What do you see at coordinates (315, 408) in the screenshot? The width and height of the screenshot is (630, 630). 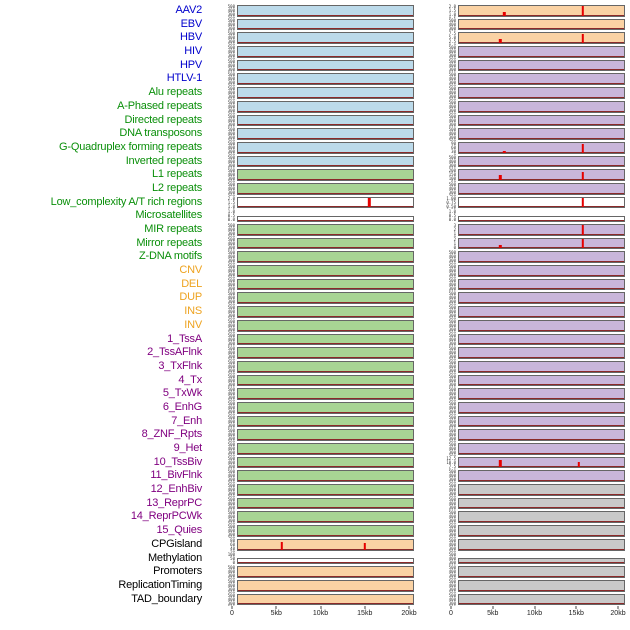 I see `track-row: 6_EnhG50040030020010005004003002001000` at bounding box center [315, 408].